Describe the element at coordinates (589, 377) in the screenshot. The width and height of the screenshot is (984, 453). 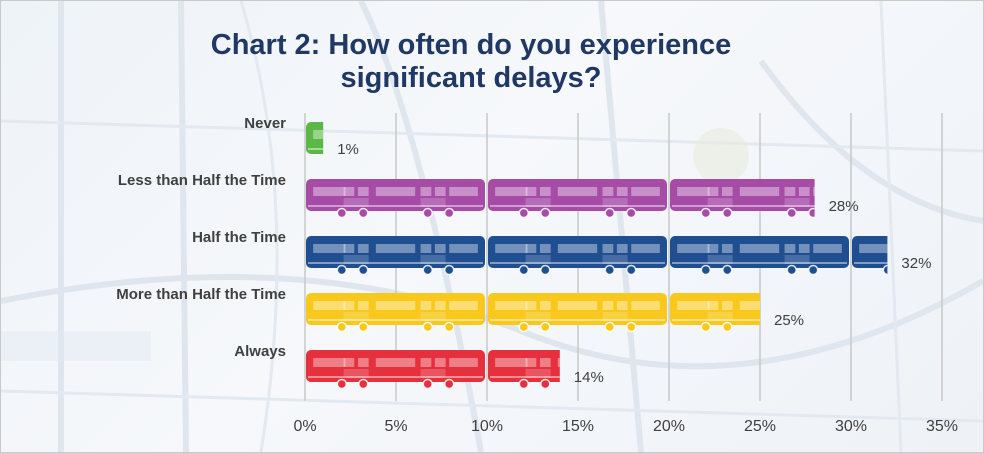
I see `data-label: 14%` at that location.